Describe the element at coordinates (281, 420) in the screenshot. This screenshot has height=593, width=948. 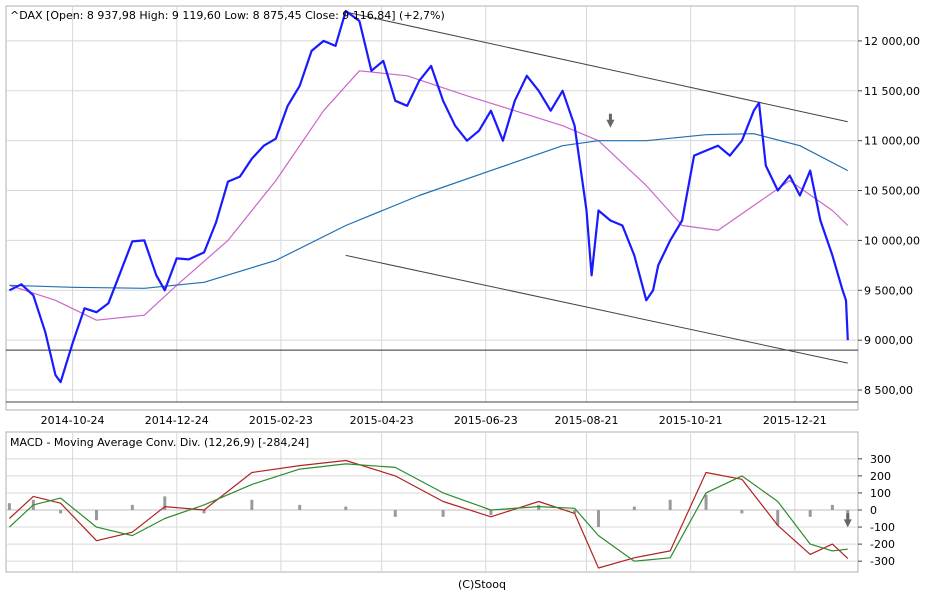
I see `price-x-tick-label: 2015-02-23` at that location.